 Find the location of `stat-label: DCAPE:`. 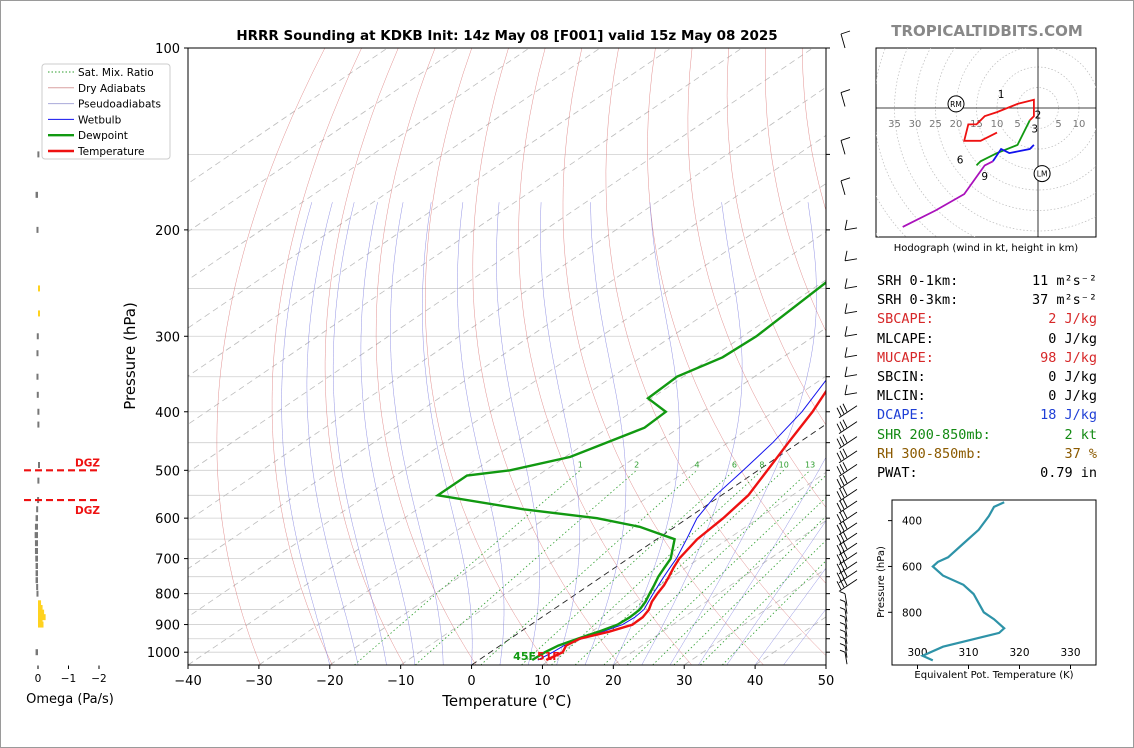

stat-label: DCAPE: is located at coordinates (901, 415).